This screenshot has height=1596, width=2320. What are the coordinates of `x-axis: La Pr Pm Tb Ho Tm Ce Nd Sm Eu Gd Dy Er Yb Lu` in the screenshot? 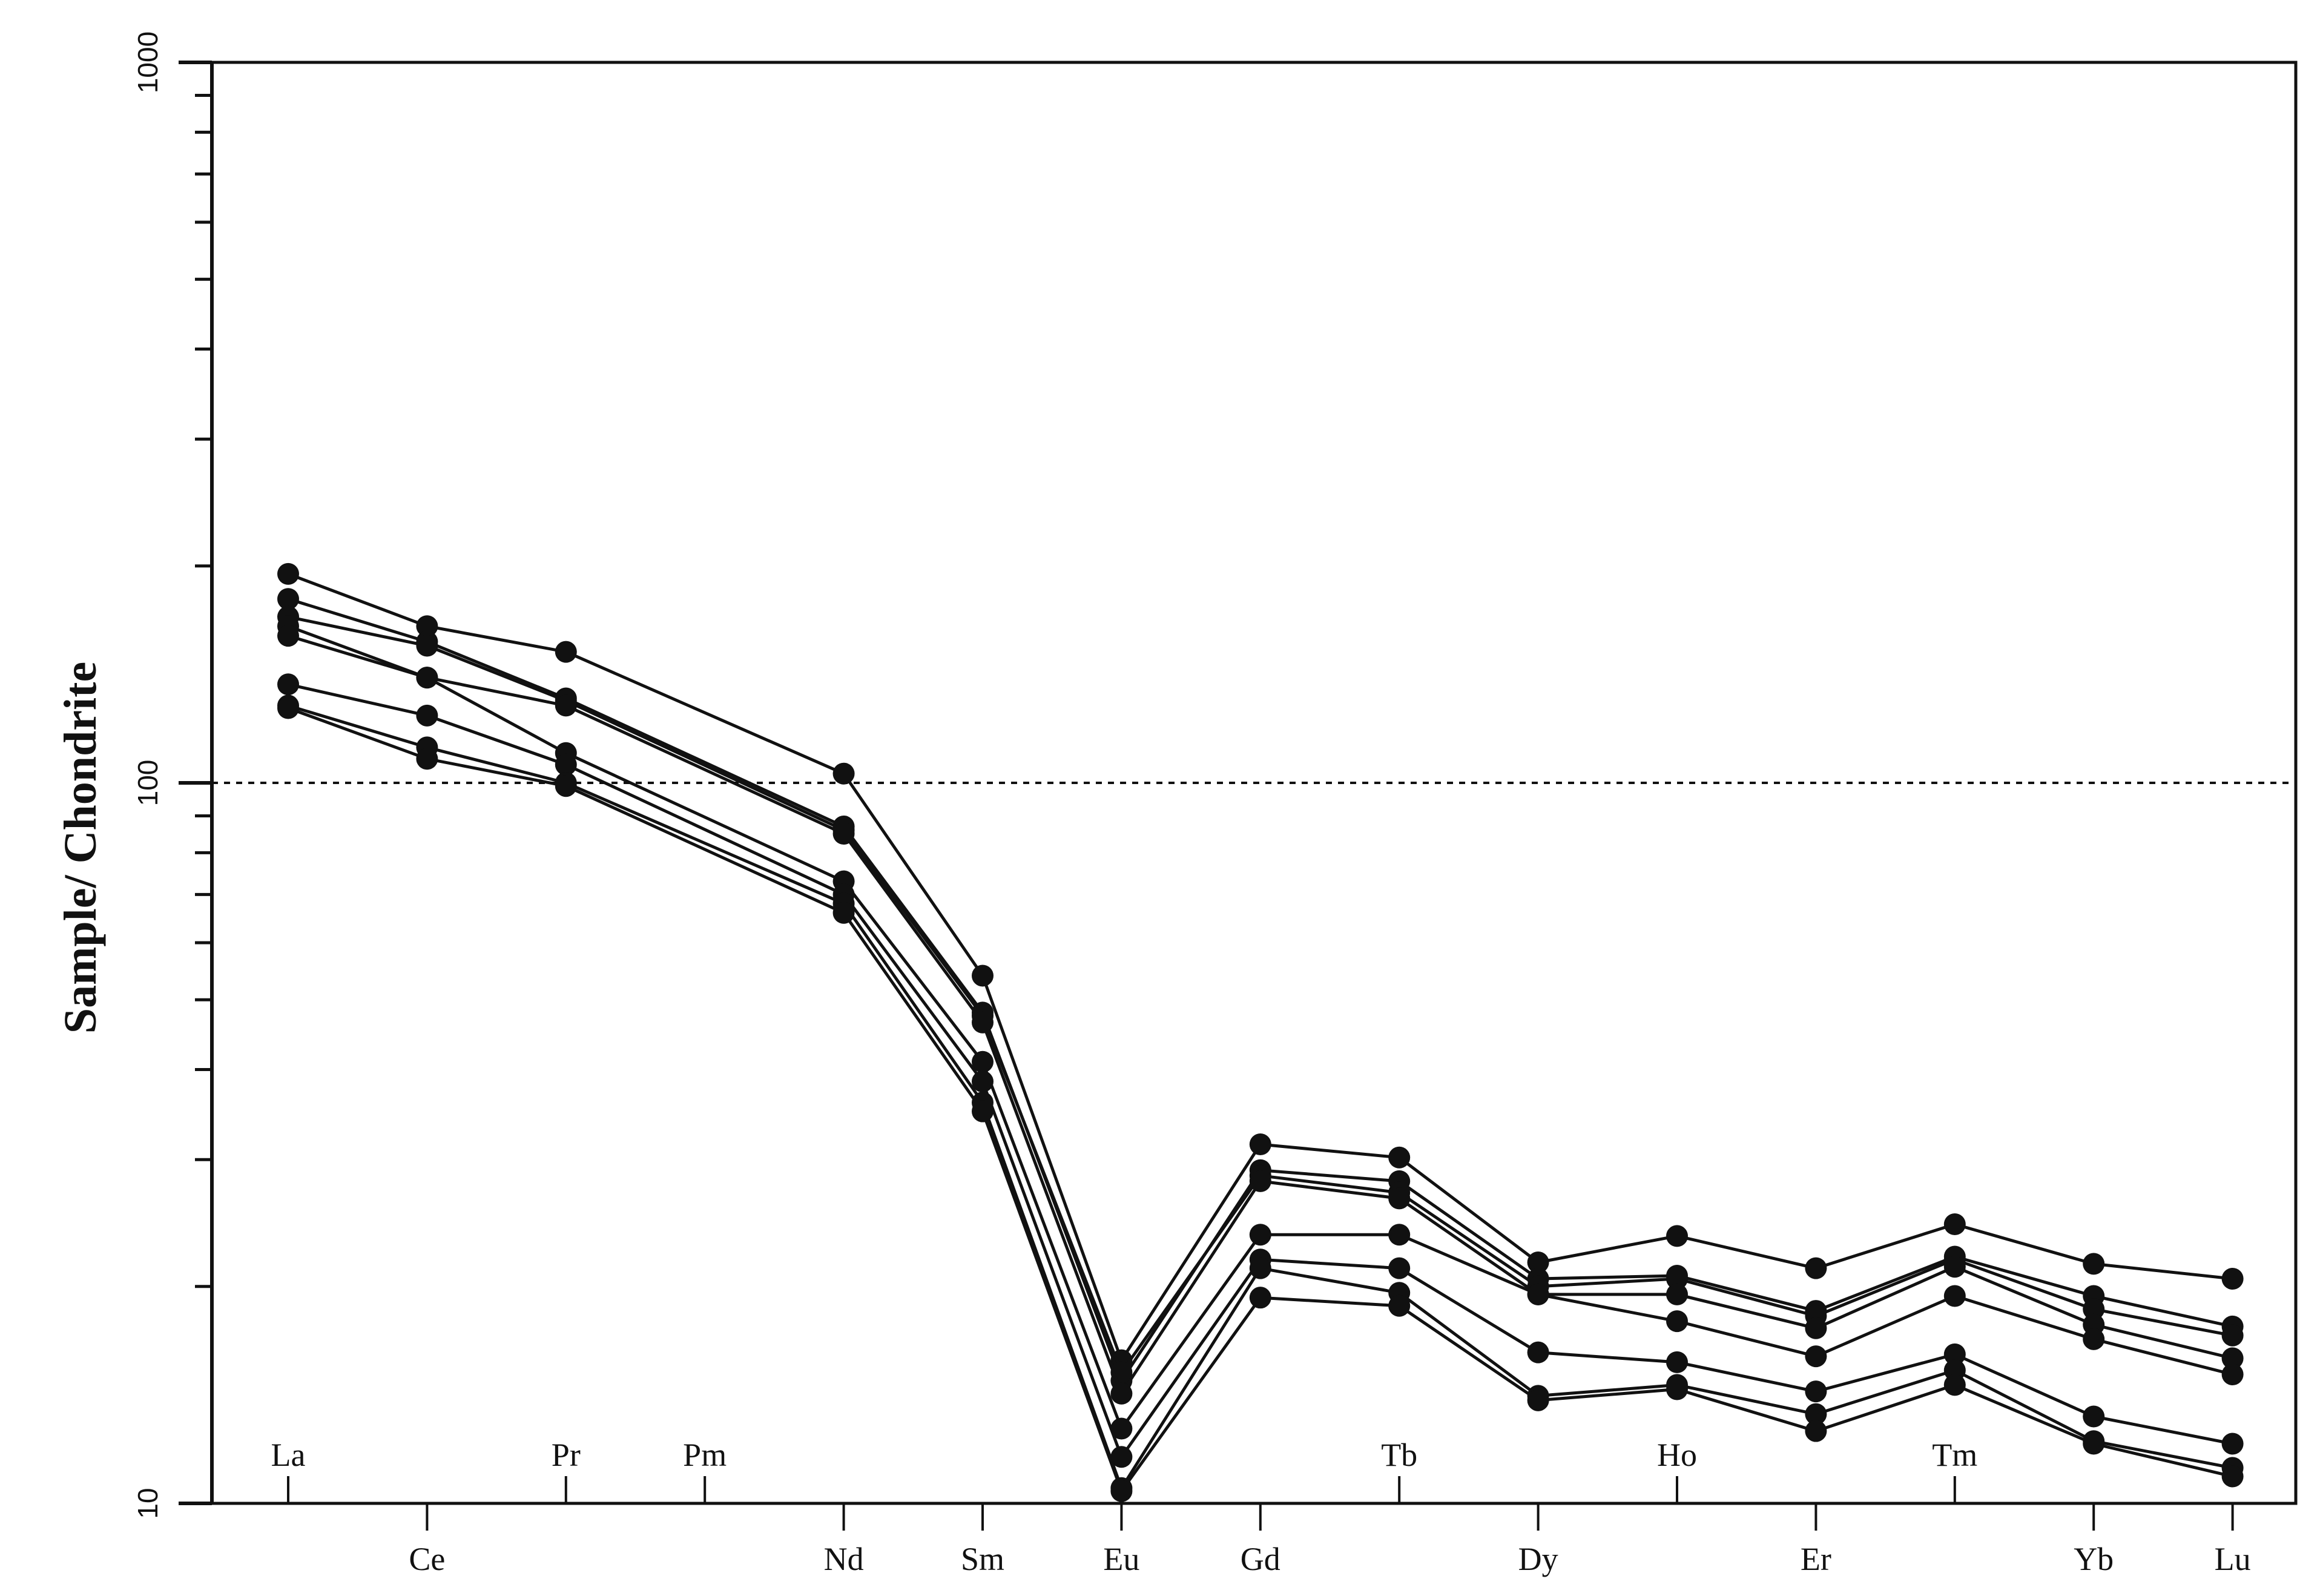 It's located at (1261, 1507).